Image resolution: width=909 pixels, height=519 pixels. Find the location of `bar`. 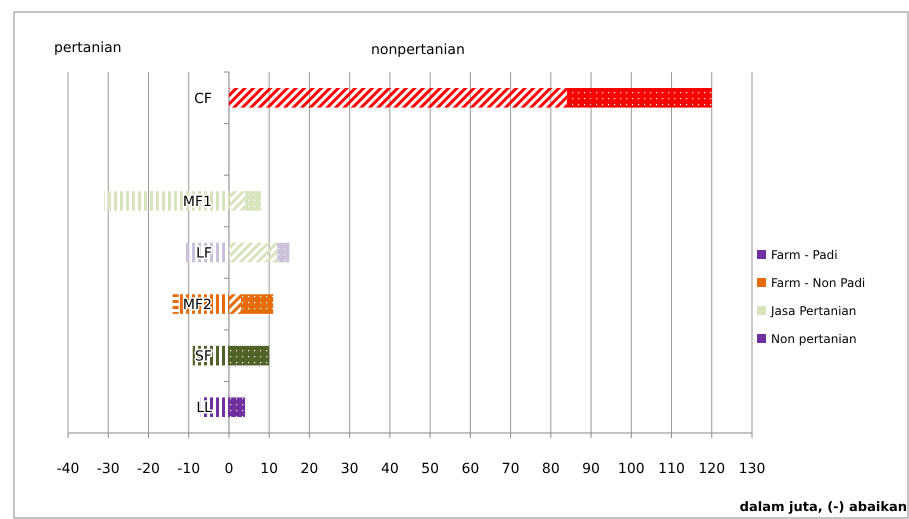

bar is located at coordinates (253, 252).